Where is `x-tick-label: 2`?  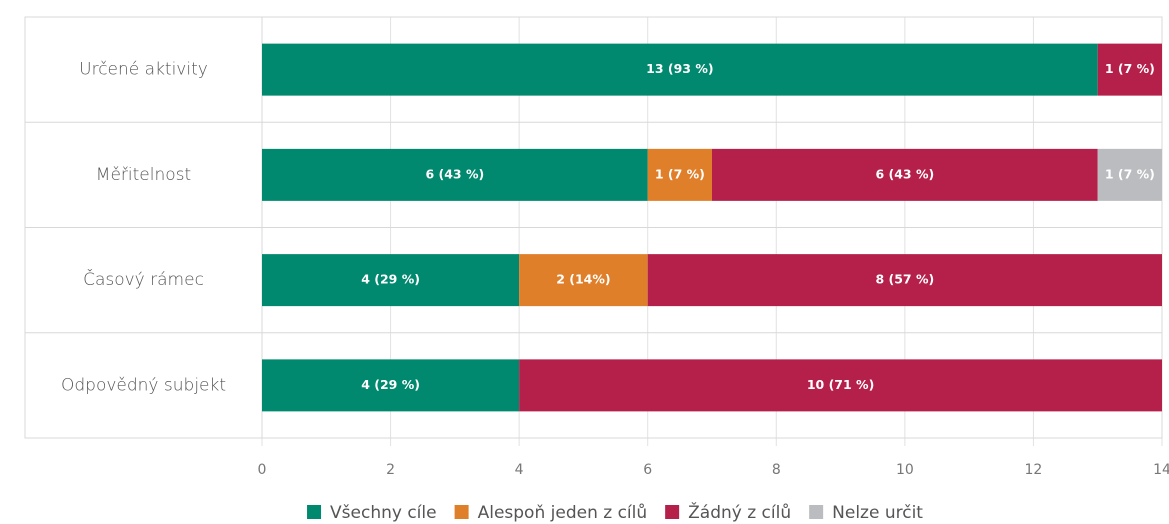
x-tick-label: 2 is located at coordinates (390, 470).